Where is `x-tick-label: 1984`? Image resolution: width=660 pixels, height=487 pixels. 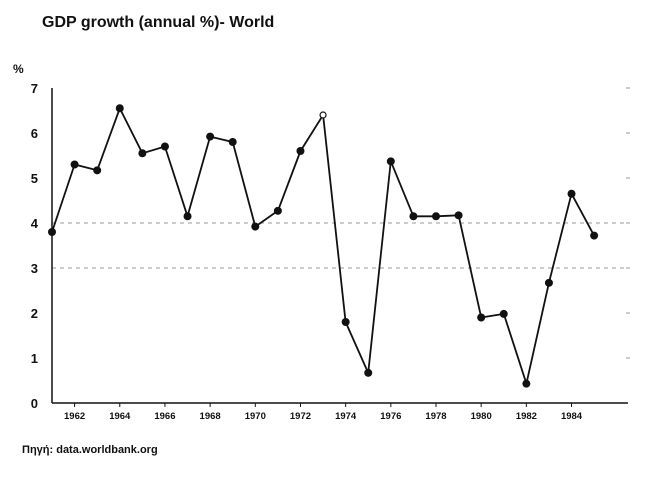 x-tick-label: 1984 is located at coordinates (572, 416).